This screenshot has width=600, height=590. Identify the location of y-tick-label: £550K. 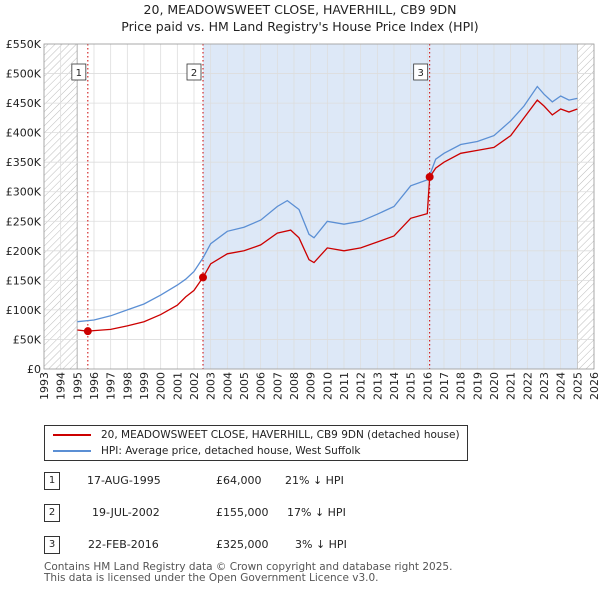
(24, 44).